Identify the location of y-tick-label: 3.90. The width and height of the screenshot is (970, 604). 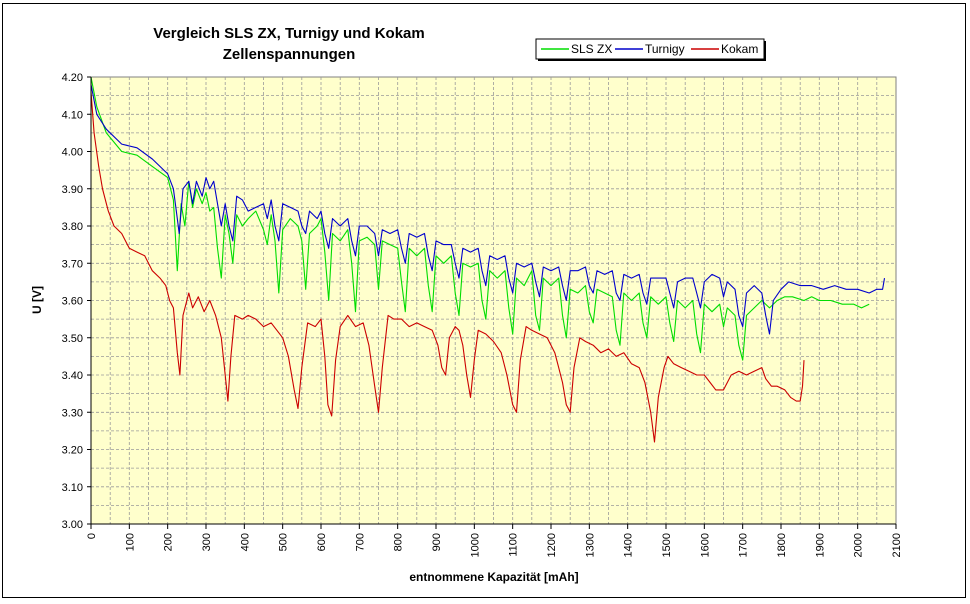
(72, 190).